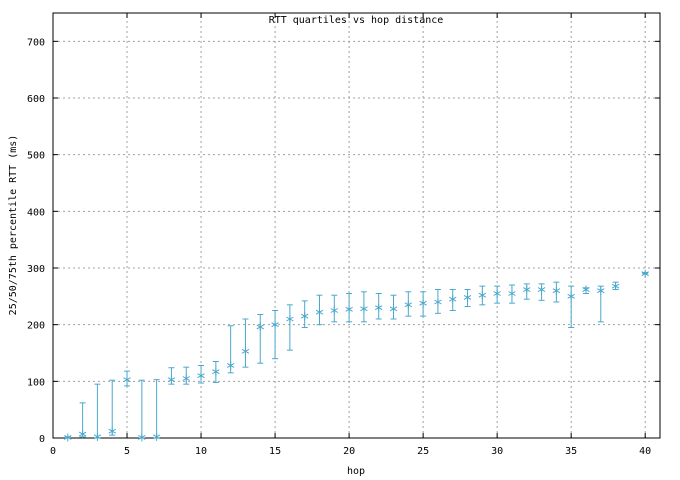 The height and width of the screenshot is (480, 680). What do you see at coordinates (36, 326) in the screenshot?
I see `y-tick-label: 200` at bounding box center [36, 326].